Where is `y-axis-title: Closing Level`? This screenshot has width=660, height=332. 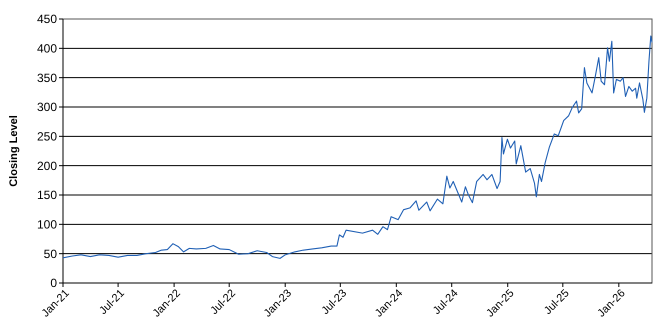 y-axis-title: Closing Level is located at coordinates (14, 151).